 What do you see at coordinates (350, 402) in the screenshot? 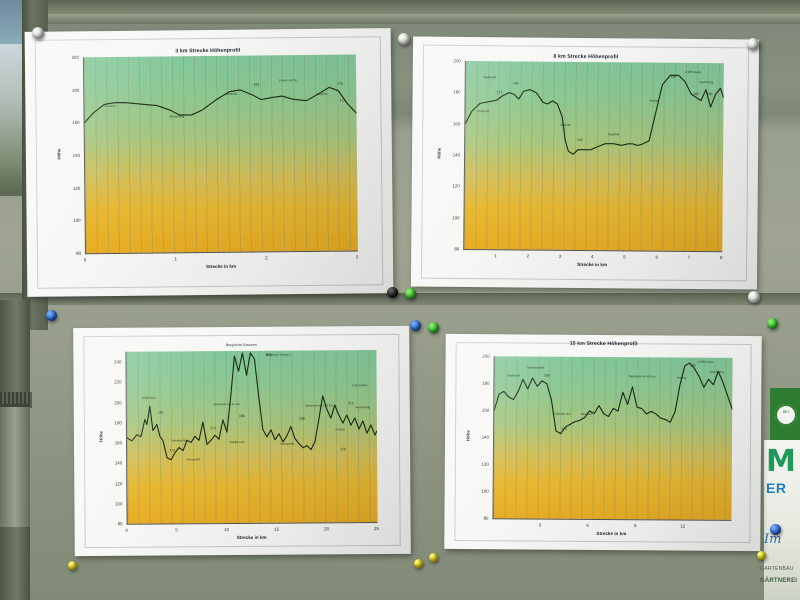
I see `chart-annotation: 212` at bounding box center [350, 402].